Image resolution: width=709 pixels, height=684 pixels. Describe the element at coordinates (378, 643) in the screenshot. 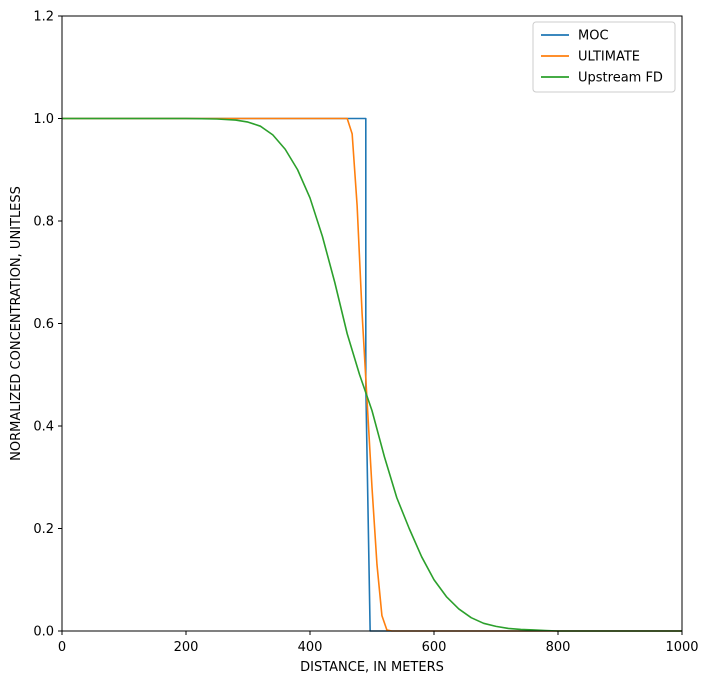

I see `x-axis: 0 200 400 600 800 1000` at that location.